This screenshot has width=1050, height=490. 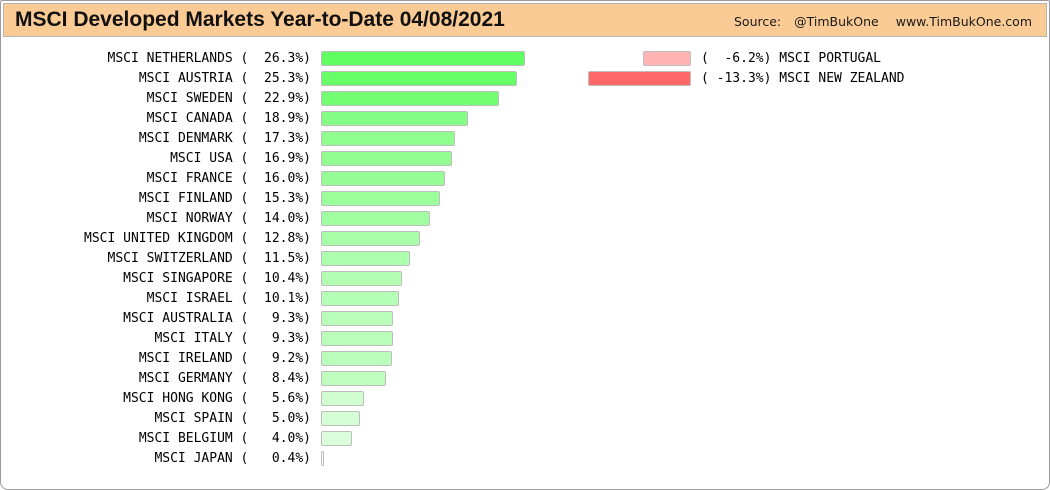 I want to click on bar-row: MSCI SPAIN ( 5.0%), so click(x=525, y=419).